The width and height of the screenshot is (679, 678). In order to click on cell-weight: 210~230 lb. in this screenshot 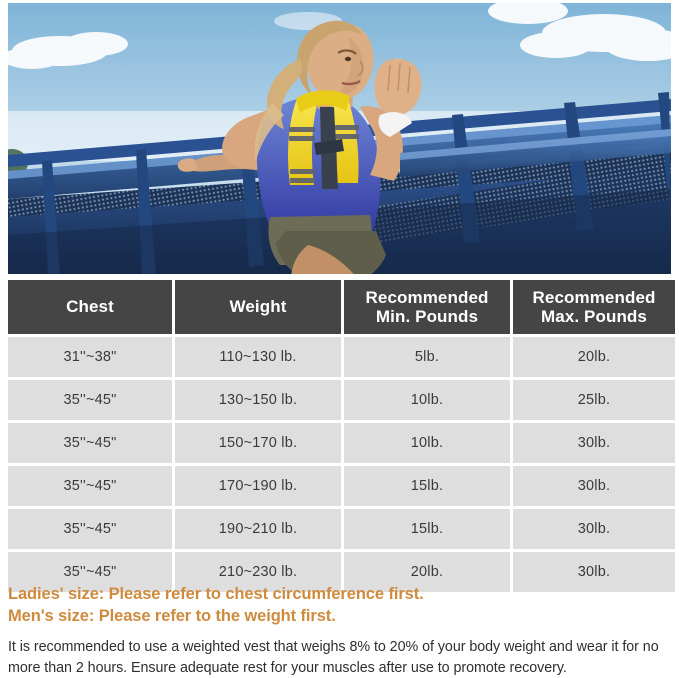, I will do `click(258, 572)`.